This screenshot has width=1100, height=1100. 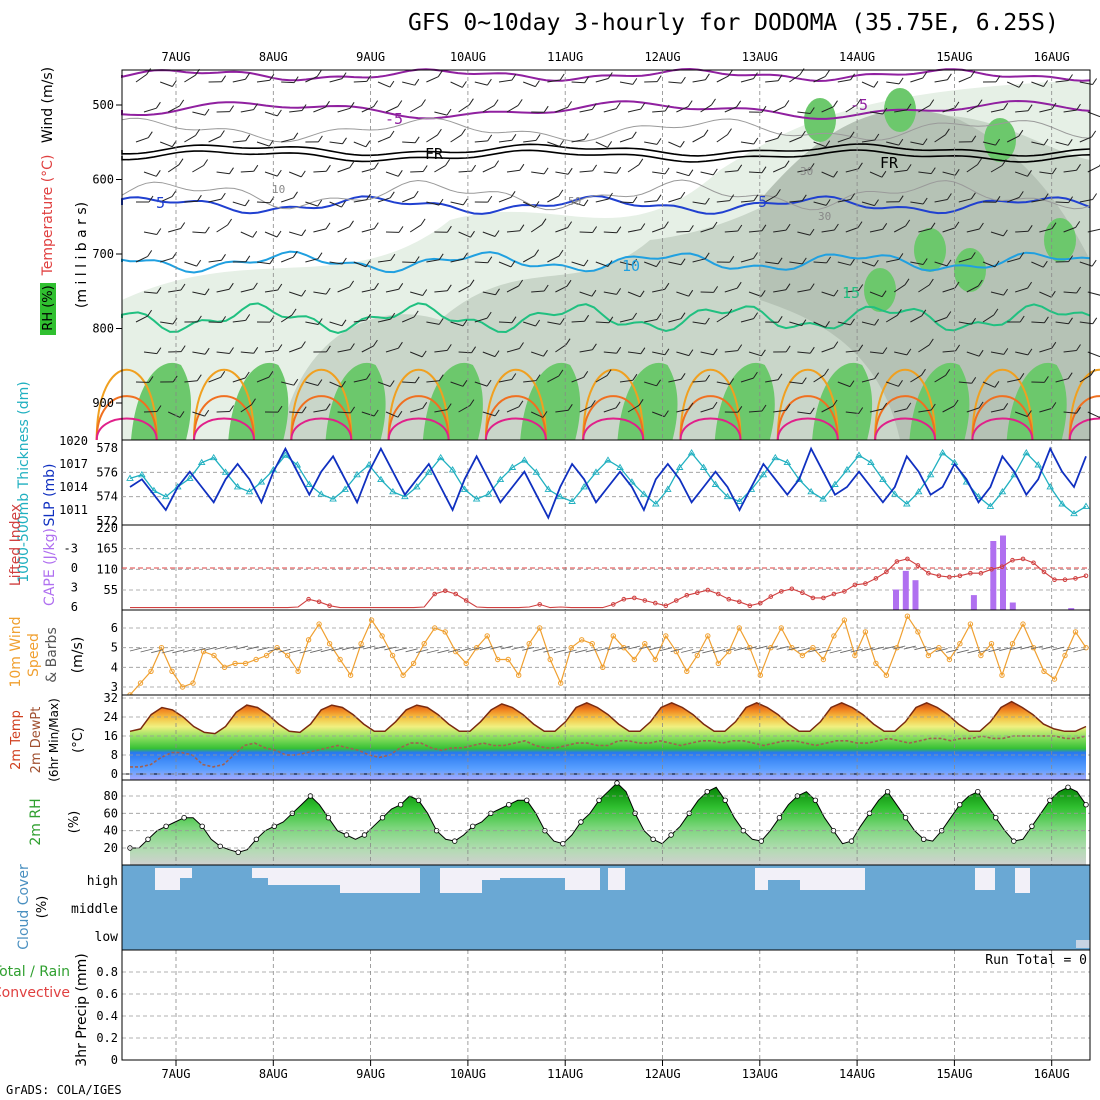 What do you see at coordinates (114, 1060) in the screenshot?
I see `precip-tick-label: 0` at bounding box center [114, 1060].